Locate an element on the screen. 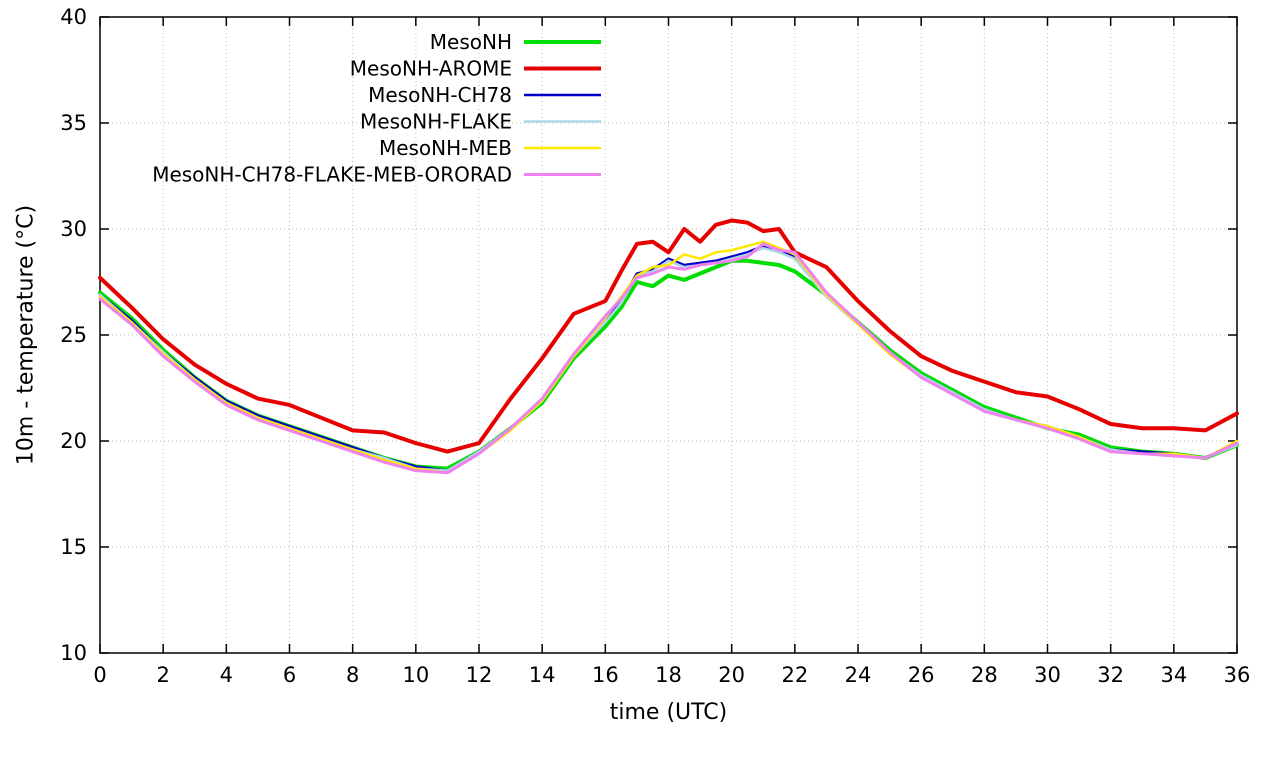 This screenshot has height=760, width=1280. legend-label: MesoNH-CH78-FLAKE-MEB-ORORAD is located at coordinates (332, 175).